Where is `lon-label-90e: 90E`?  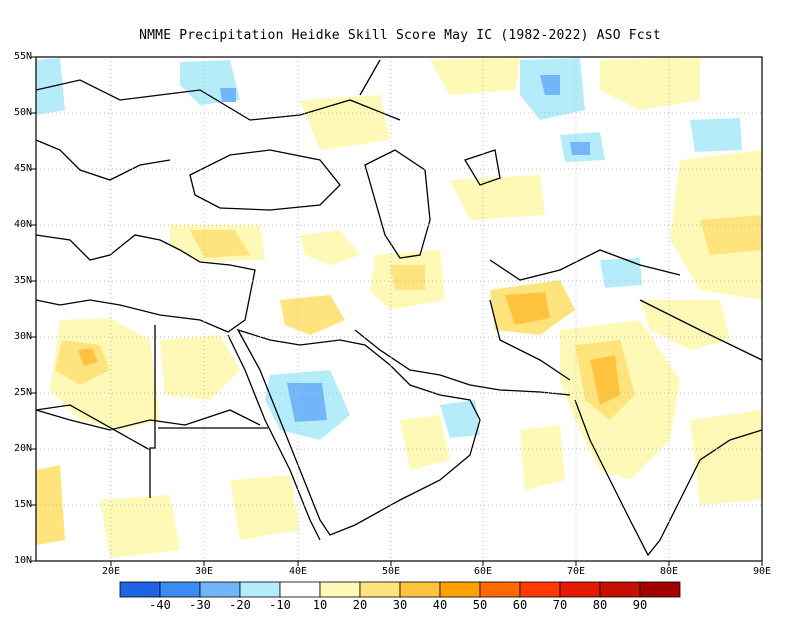 lon-label-90e: 90E is located at coordinates (762, 571).